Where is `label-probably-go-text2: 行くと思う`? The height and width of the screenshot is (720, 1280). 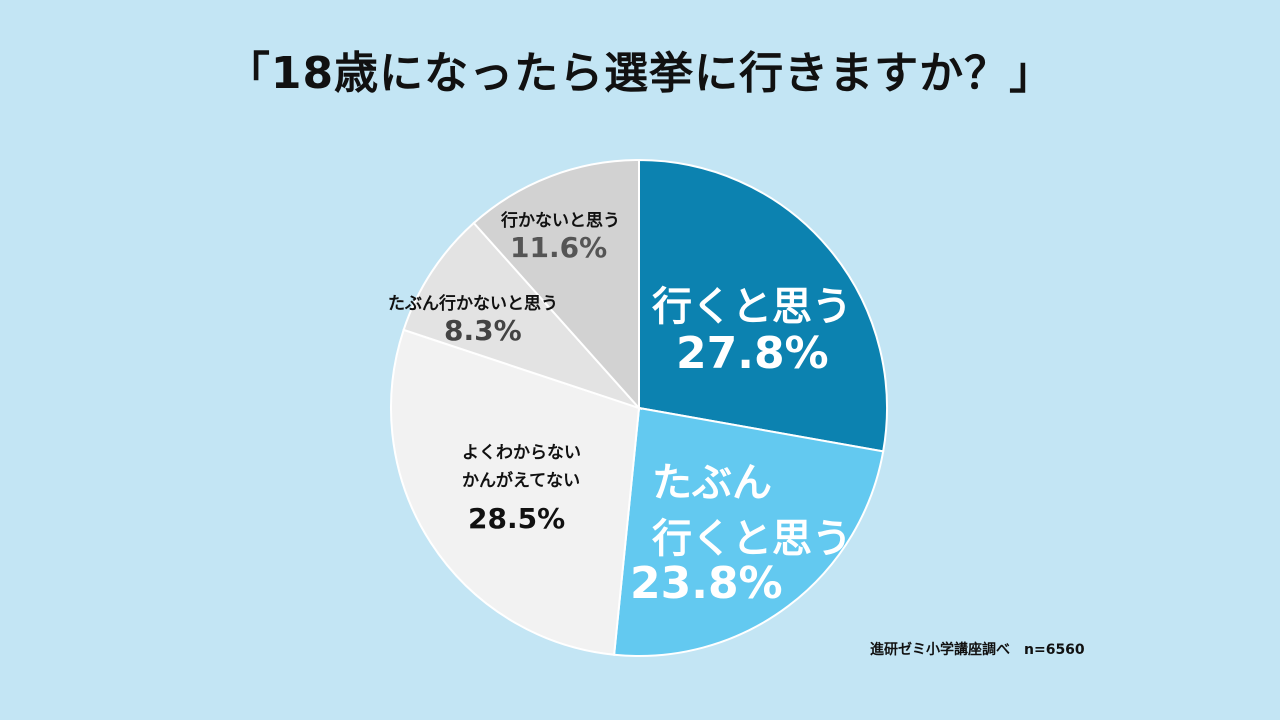
label-probably-go-text2: 行くと思う is located at coordinates (752, 539).